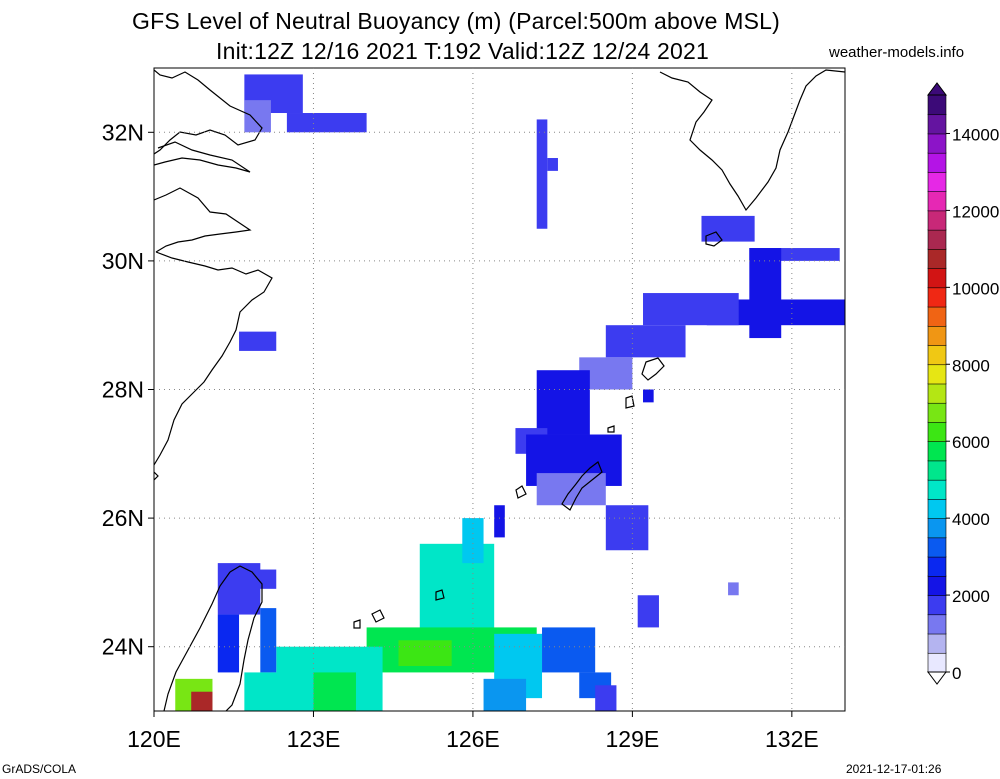  What do you see at coordinates (653, 369) in the screenshot?
I see `amami-island` at bounding box center [653, 369].